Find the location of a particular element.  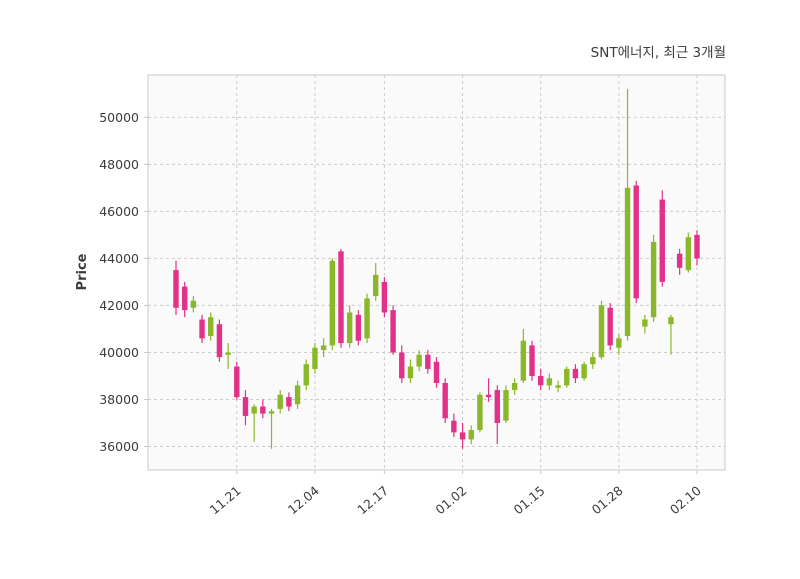

x-tick-label: 12.04 is located at coordinates (303, 500).